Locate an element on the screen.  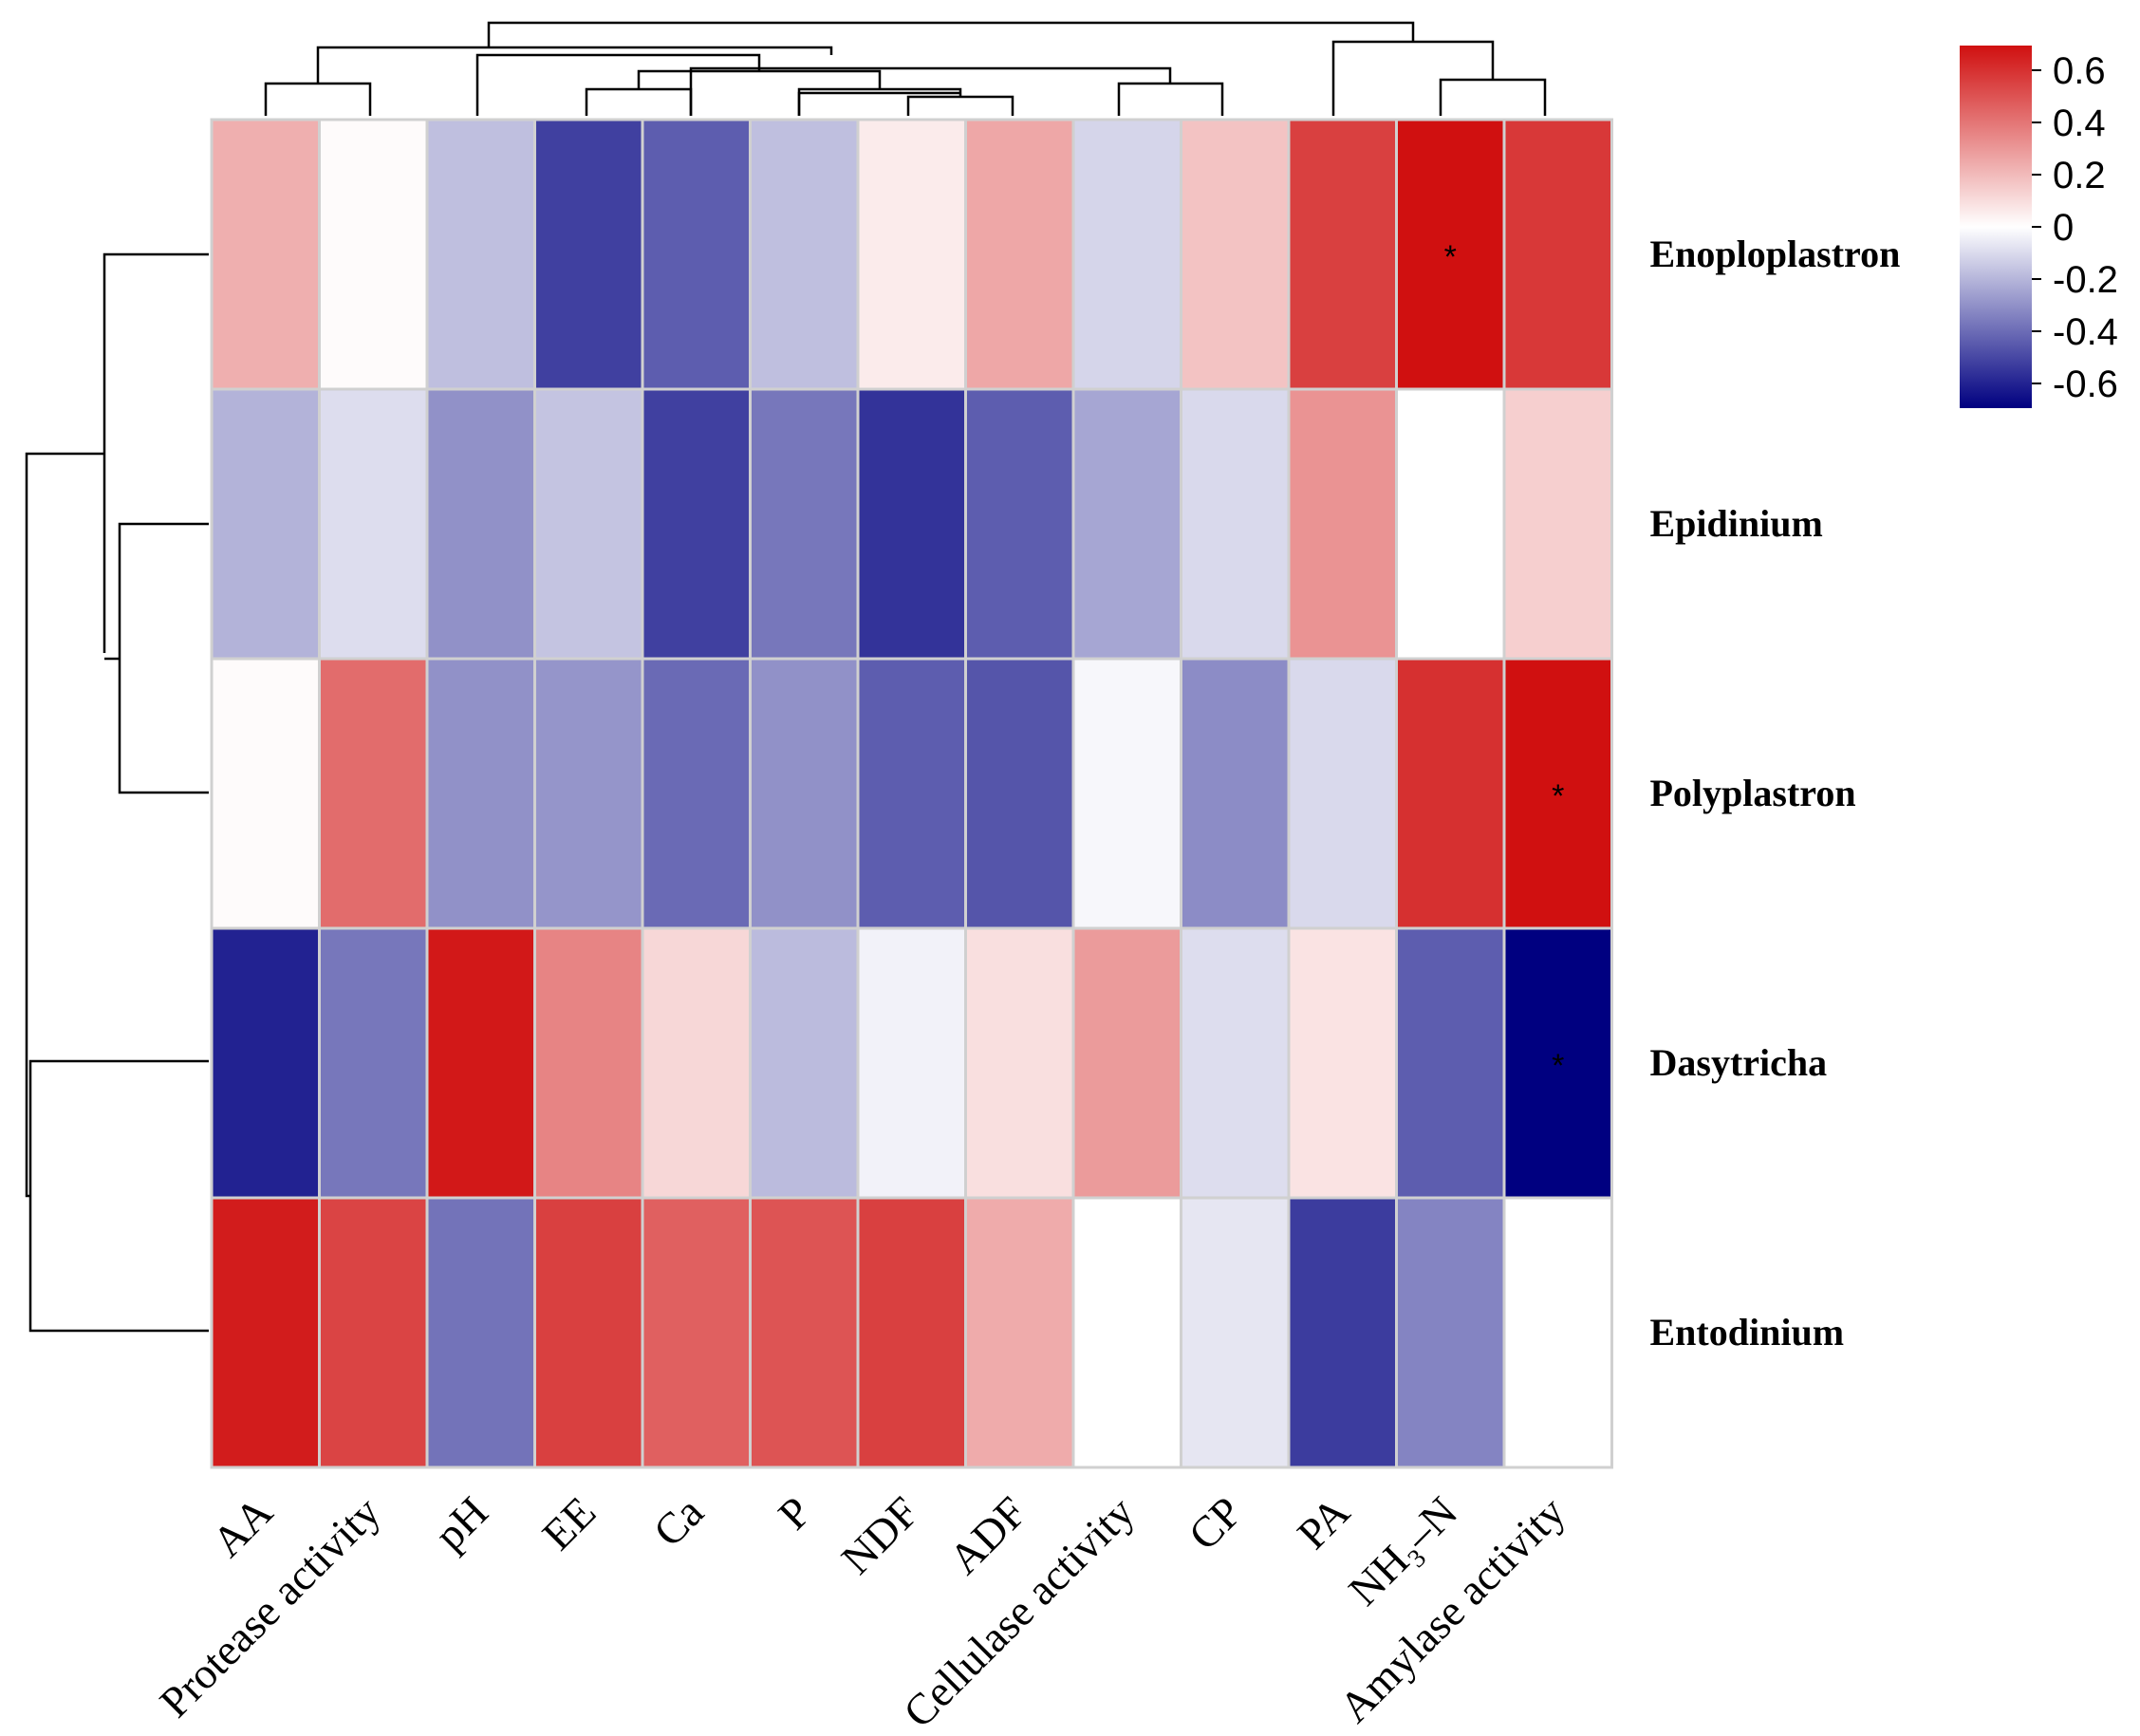
colorbar-tick-label: 0.2 is located at coordinates (2079, 175).